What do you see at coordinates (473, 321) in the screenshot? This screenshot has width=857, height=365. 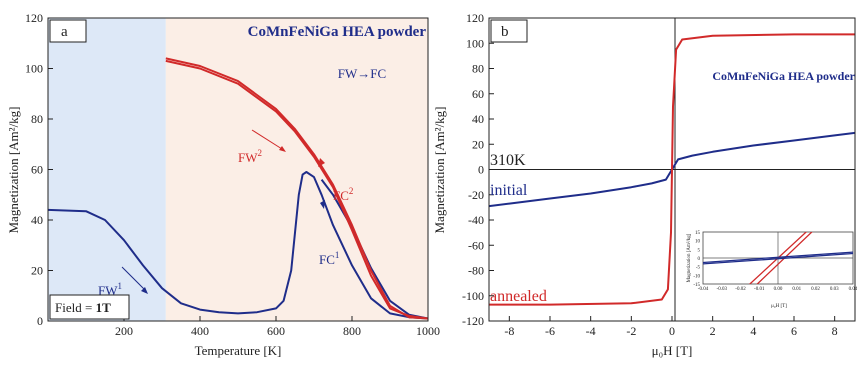 I see `y-tick-label: -120` at bounding box center [473, 321].